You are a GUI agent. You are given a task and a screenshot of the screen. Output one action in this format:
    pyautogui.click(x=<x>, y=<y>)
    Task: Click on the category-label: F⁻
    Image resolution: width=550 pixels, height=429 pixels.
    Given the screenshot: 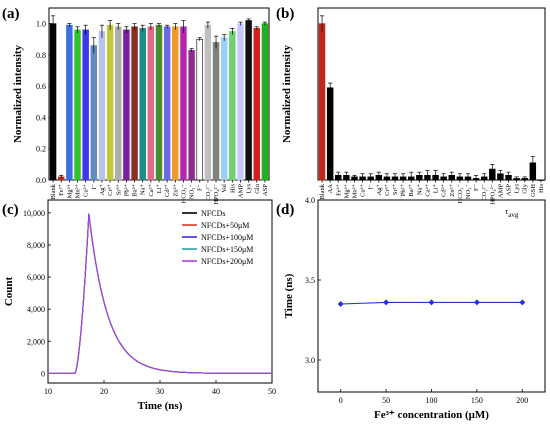 What is the action you would take?
    pyautogui.click(x=200, y=187)
    